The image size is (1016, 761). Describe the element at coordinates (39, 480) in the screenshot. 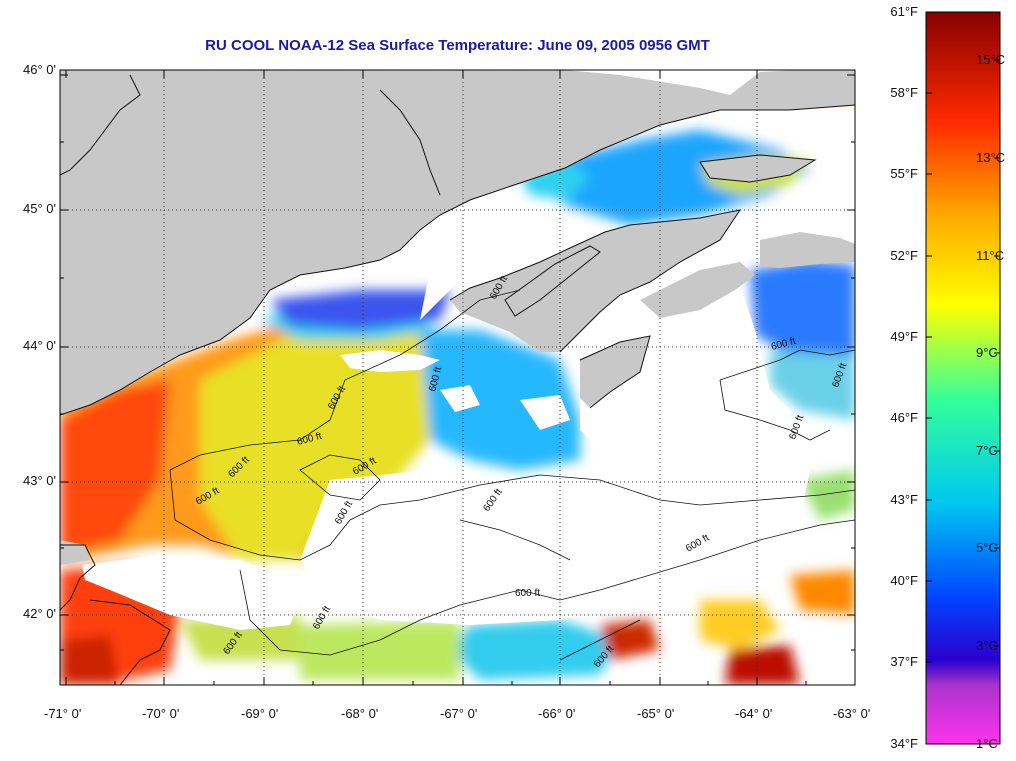

I see `latitude-label: 43° 0'` at that location.